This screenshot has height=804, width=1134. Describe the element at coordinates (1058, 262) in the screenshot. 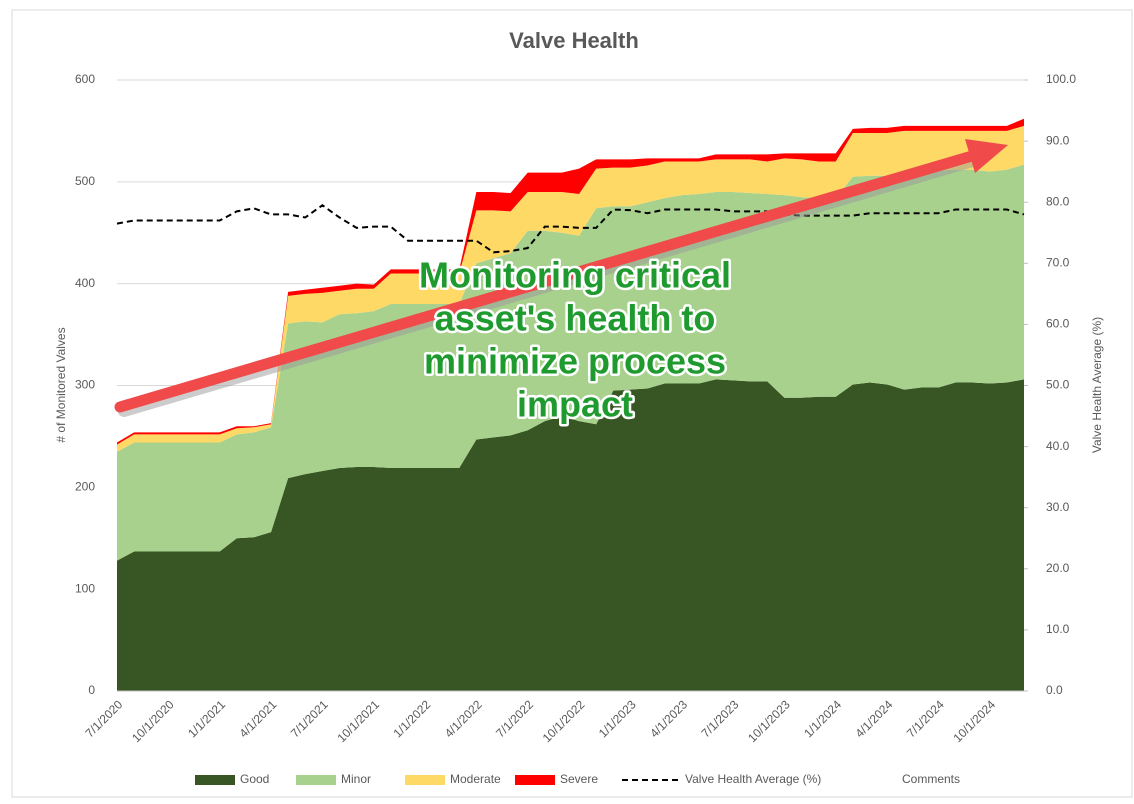

I see `y2-tick-label: 70.0` at that location.